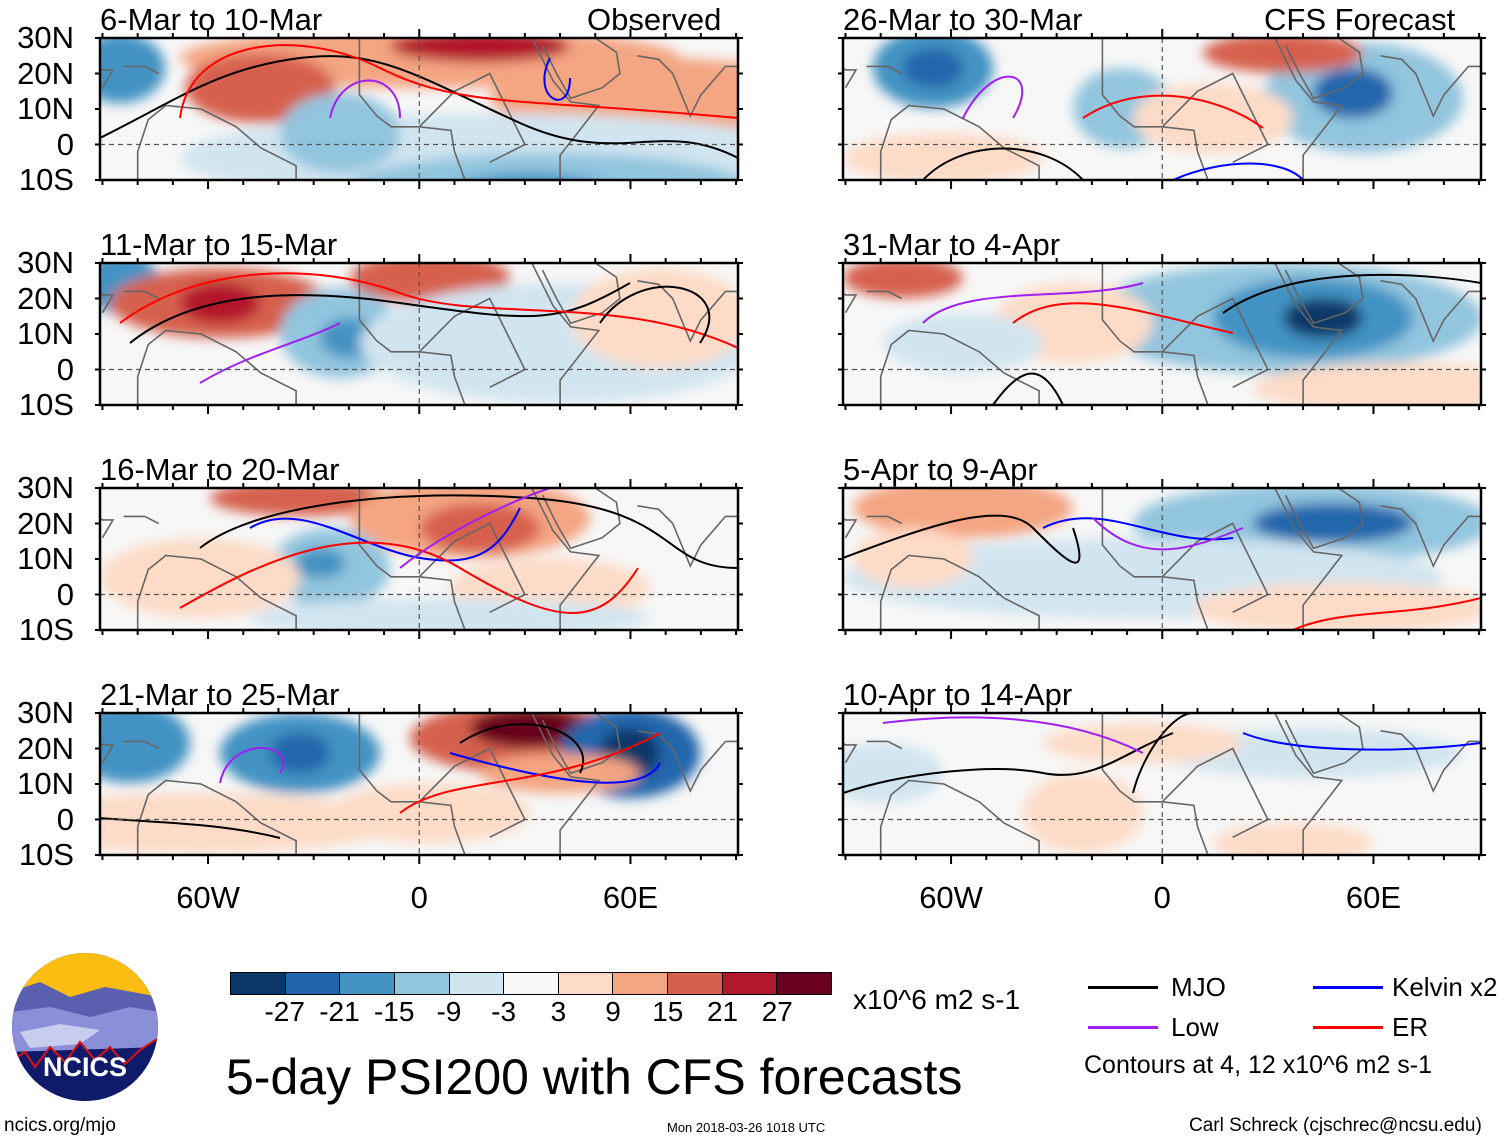 The height and width of the screenshot is (1142, 1510). I want to click on legend-line-er, so click(1348, 1027).